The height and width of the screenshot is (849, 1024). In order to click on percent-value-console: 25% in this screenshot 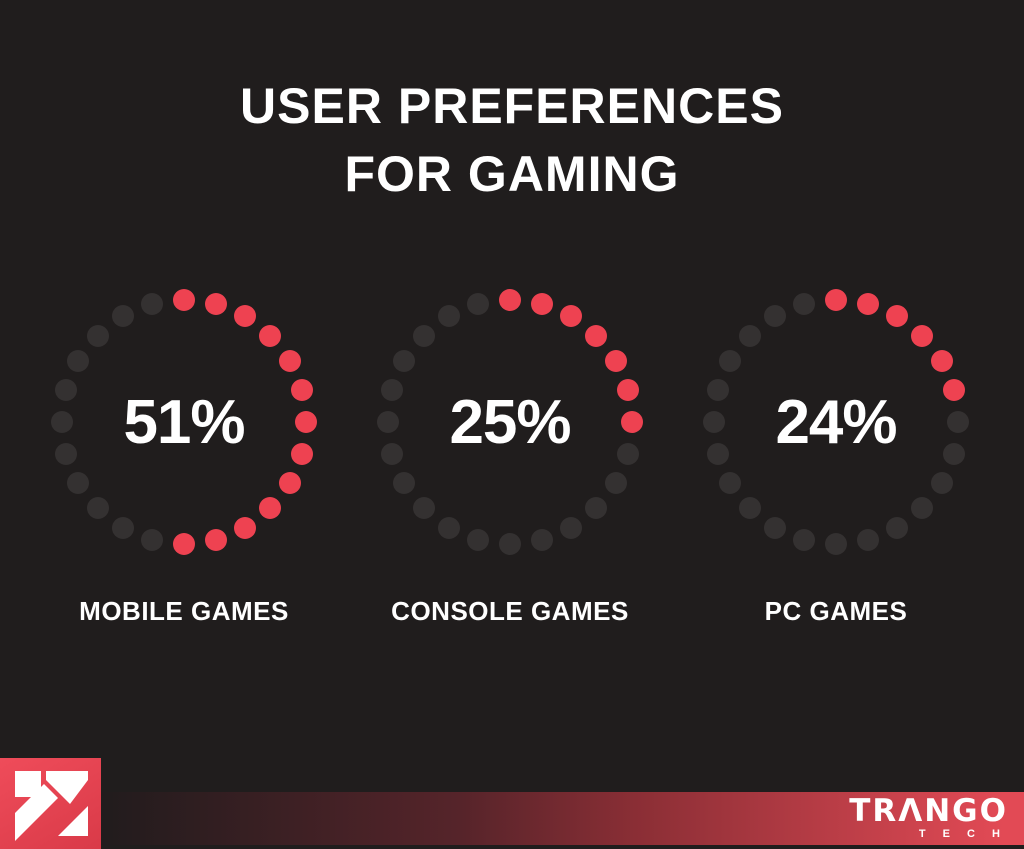, I will do `click(510, 422)`.